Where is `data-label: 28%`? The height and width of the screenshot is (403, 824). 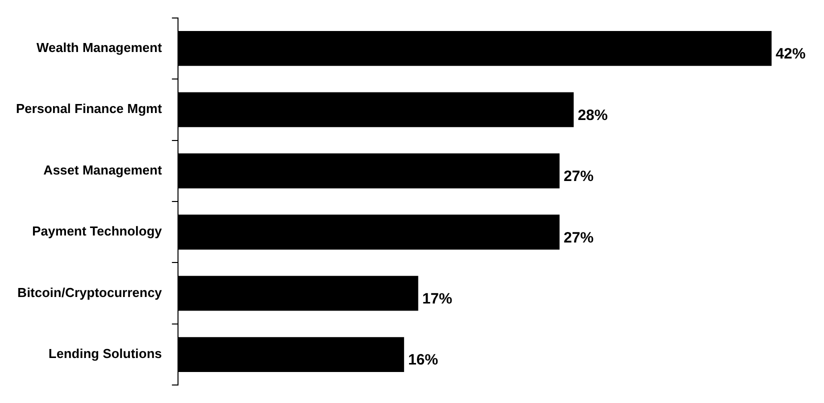
data-label: 28% is located at coordinates (593, 115).